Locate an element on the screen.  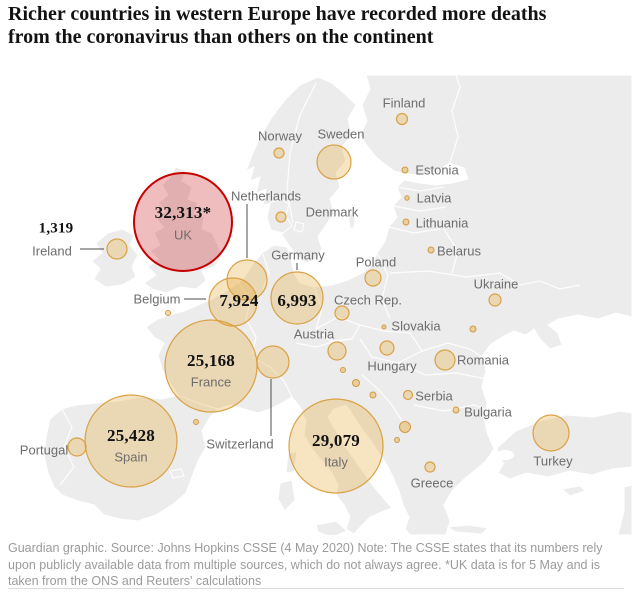
belarus-bubble is located at coordinates (431, 250).